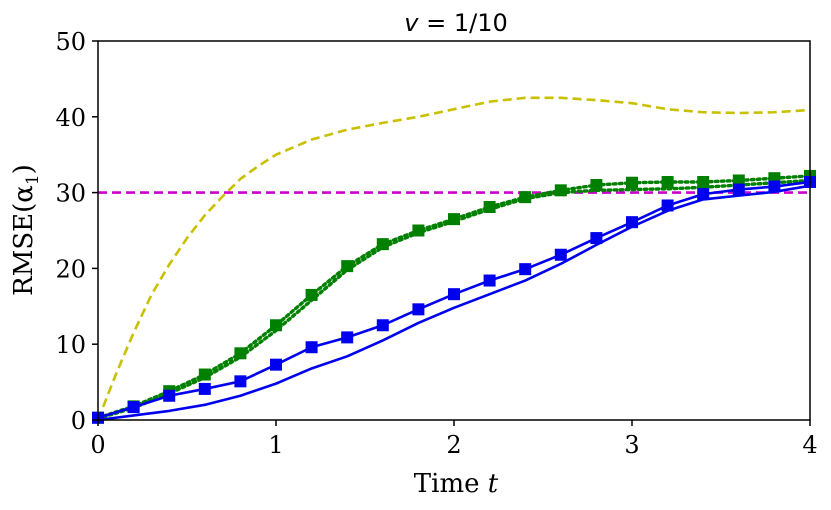 This screenshot has width=831, height=510. Describe the element at coordinates (453, 445) in the screenshot. I see `x-tick-label: 2` at that location.